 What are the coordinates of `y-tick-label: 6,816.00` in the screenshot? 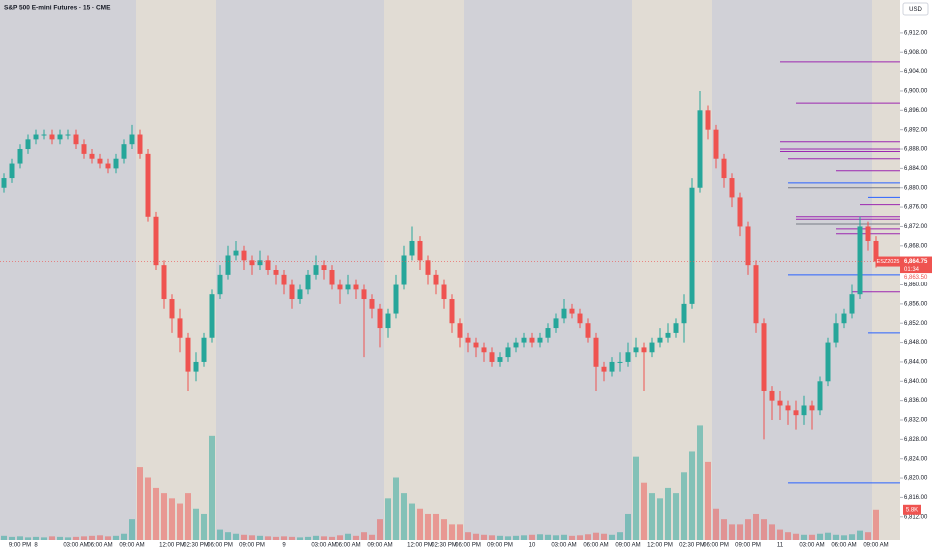 It's located at (916, 498).